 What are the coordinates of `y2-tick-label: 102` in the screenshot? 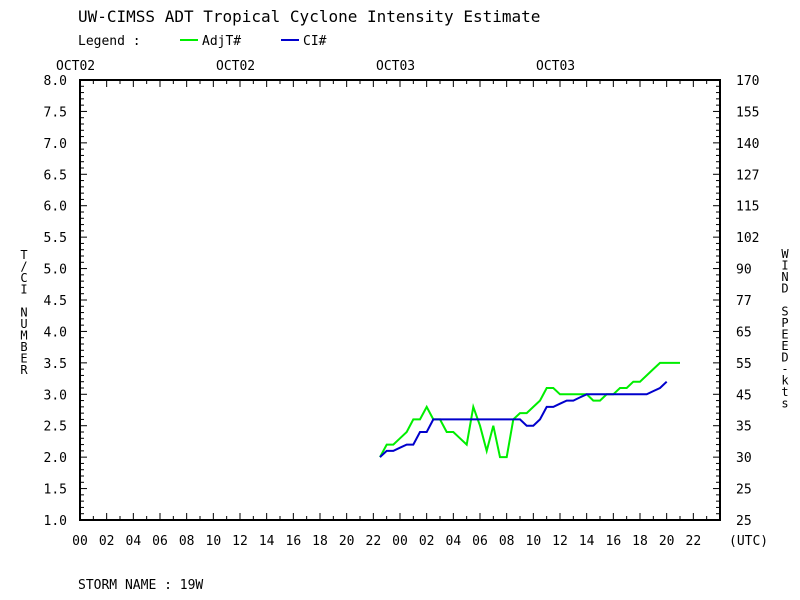 It's located at (747, 238).